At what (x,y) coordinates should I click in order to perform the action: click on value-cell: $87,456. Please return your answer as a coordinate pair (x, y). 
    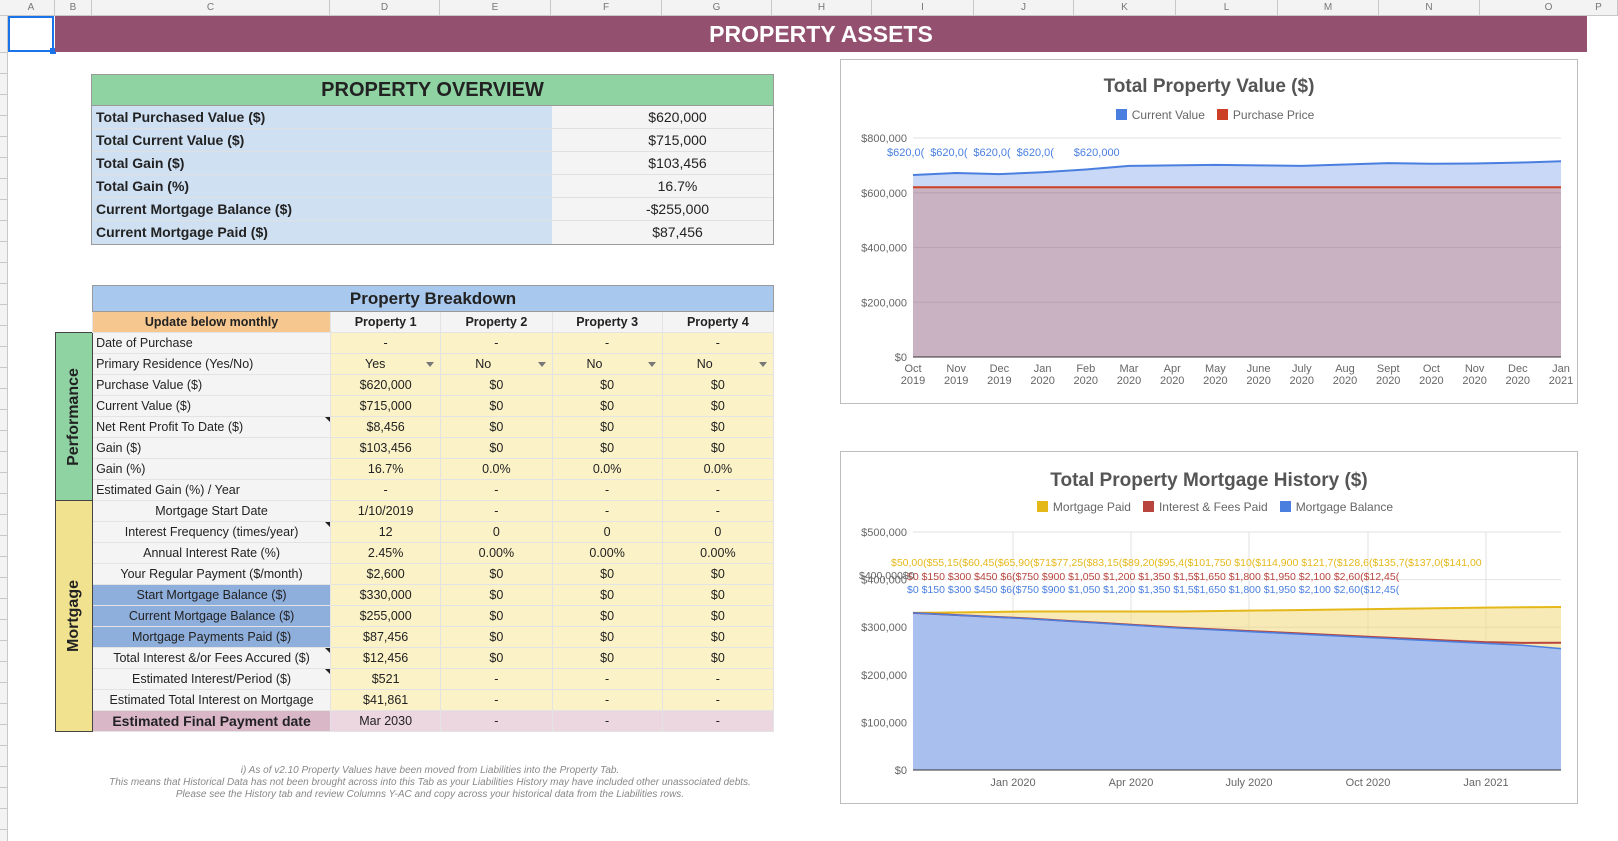
    Looking at the image, I should click on (386, 637).